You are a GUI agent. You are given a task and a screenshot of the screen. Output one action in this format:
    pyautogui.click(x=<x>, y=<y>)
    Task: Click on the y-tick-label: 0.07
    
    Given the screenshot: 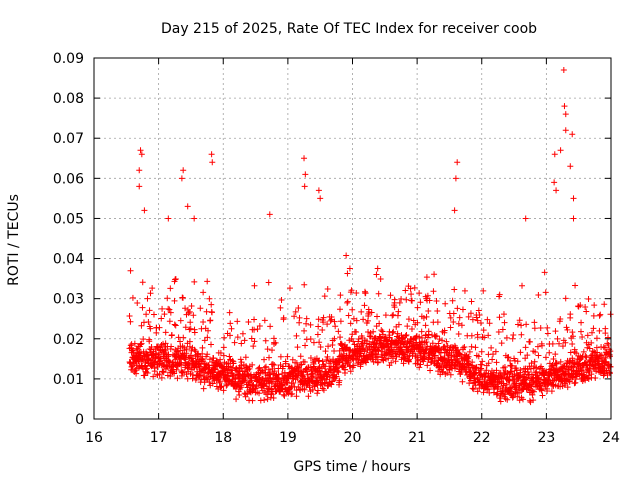 What is the action you would take?
    pyautogui.click(x=68, y=139)
    